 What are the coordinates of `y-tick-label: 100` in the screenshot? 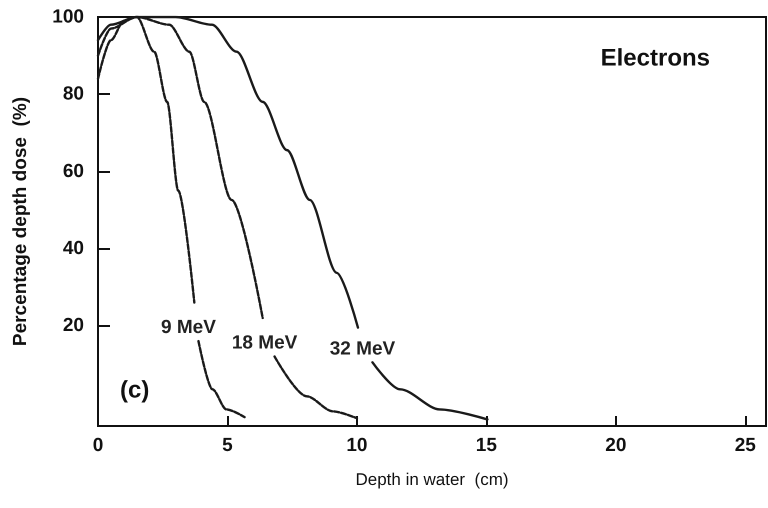 It's located at (68, 17).